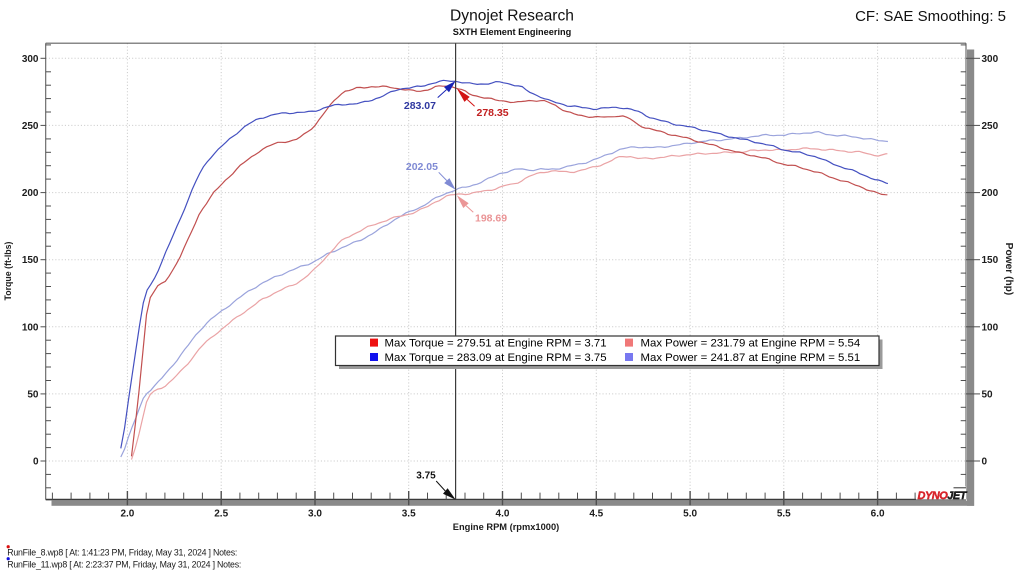 This screenshot has height=581, width=1024. I want to click on svg-text: Power (hp), so click(1008, 269).